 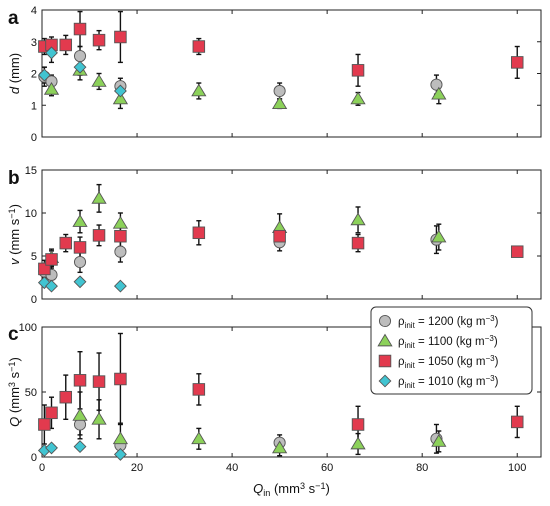 I want to click on panel-letter: b, so click(x=14, y=178).